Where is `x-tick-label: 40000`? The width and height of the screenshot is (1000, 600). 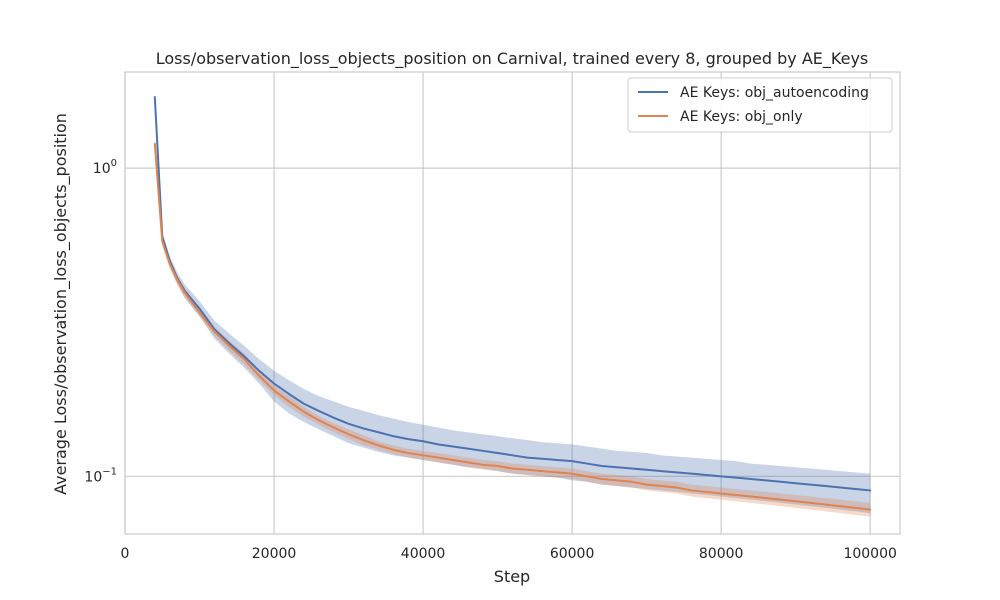 x-tick-label: 40000 is located at coordinates (423, 554).